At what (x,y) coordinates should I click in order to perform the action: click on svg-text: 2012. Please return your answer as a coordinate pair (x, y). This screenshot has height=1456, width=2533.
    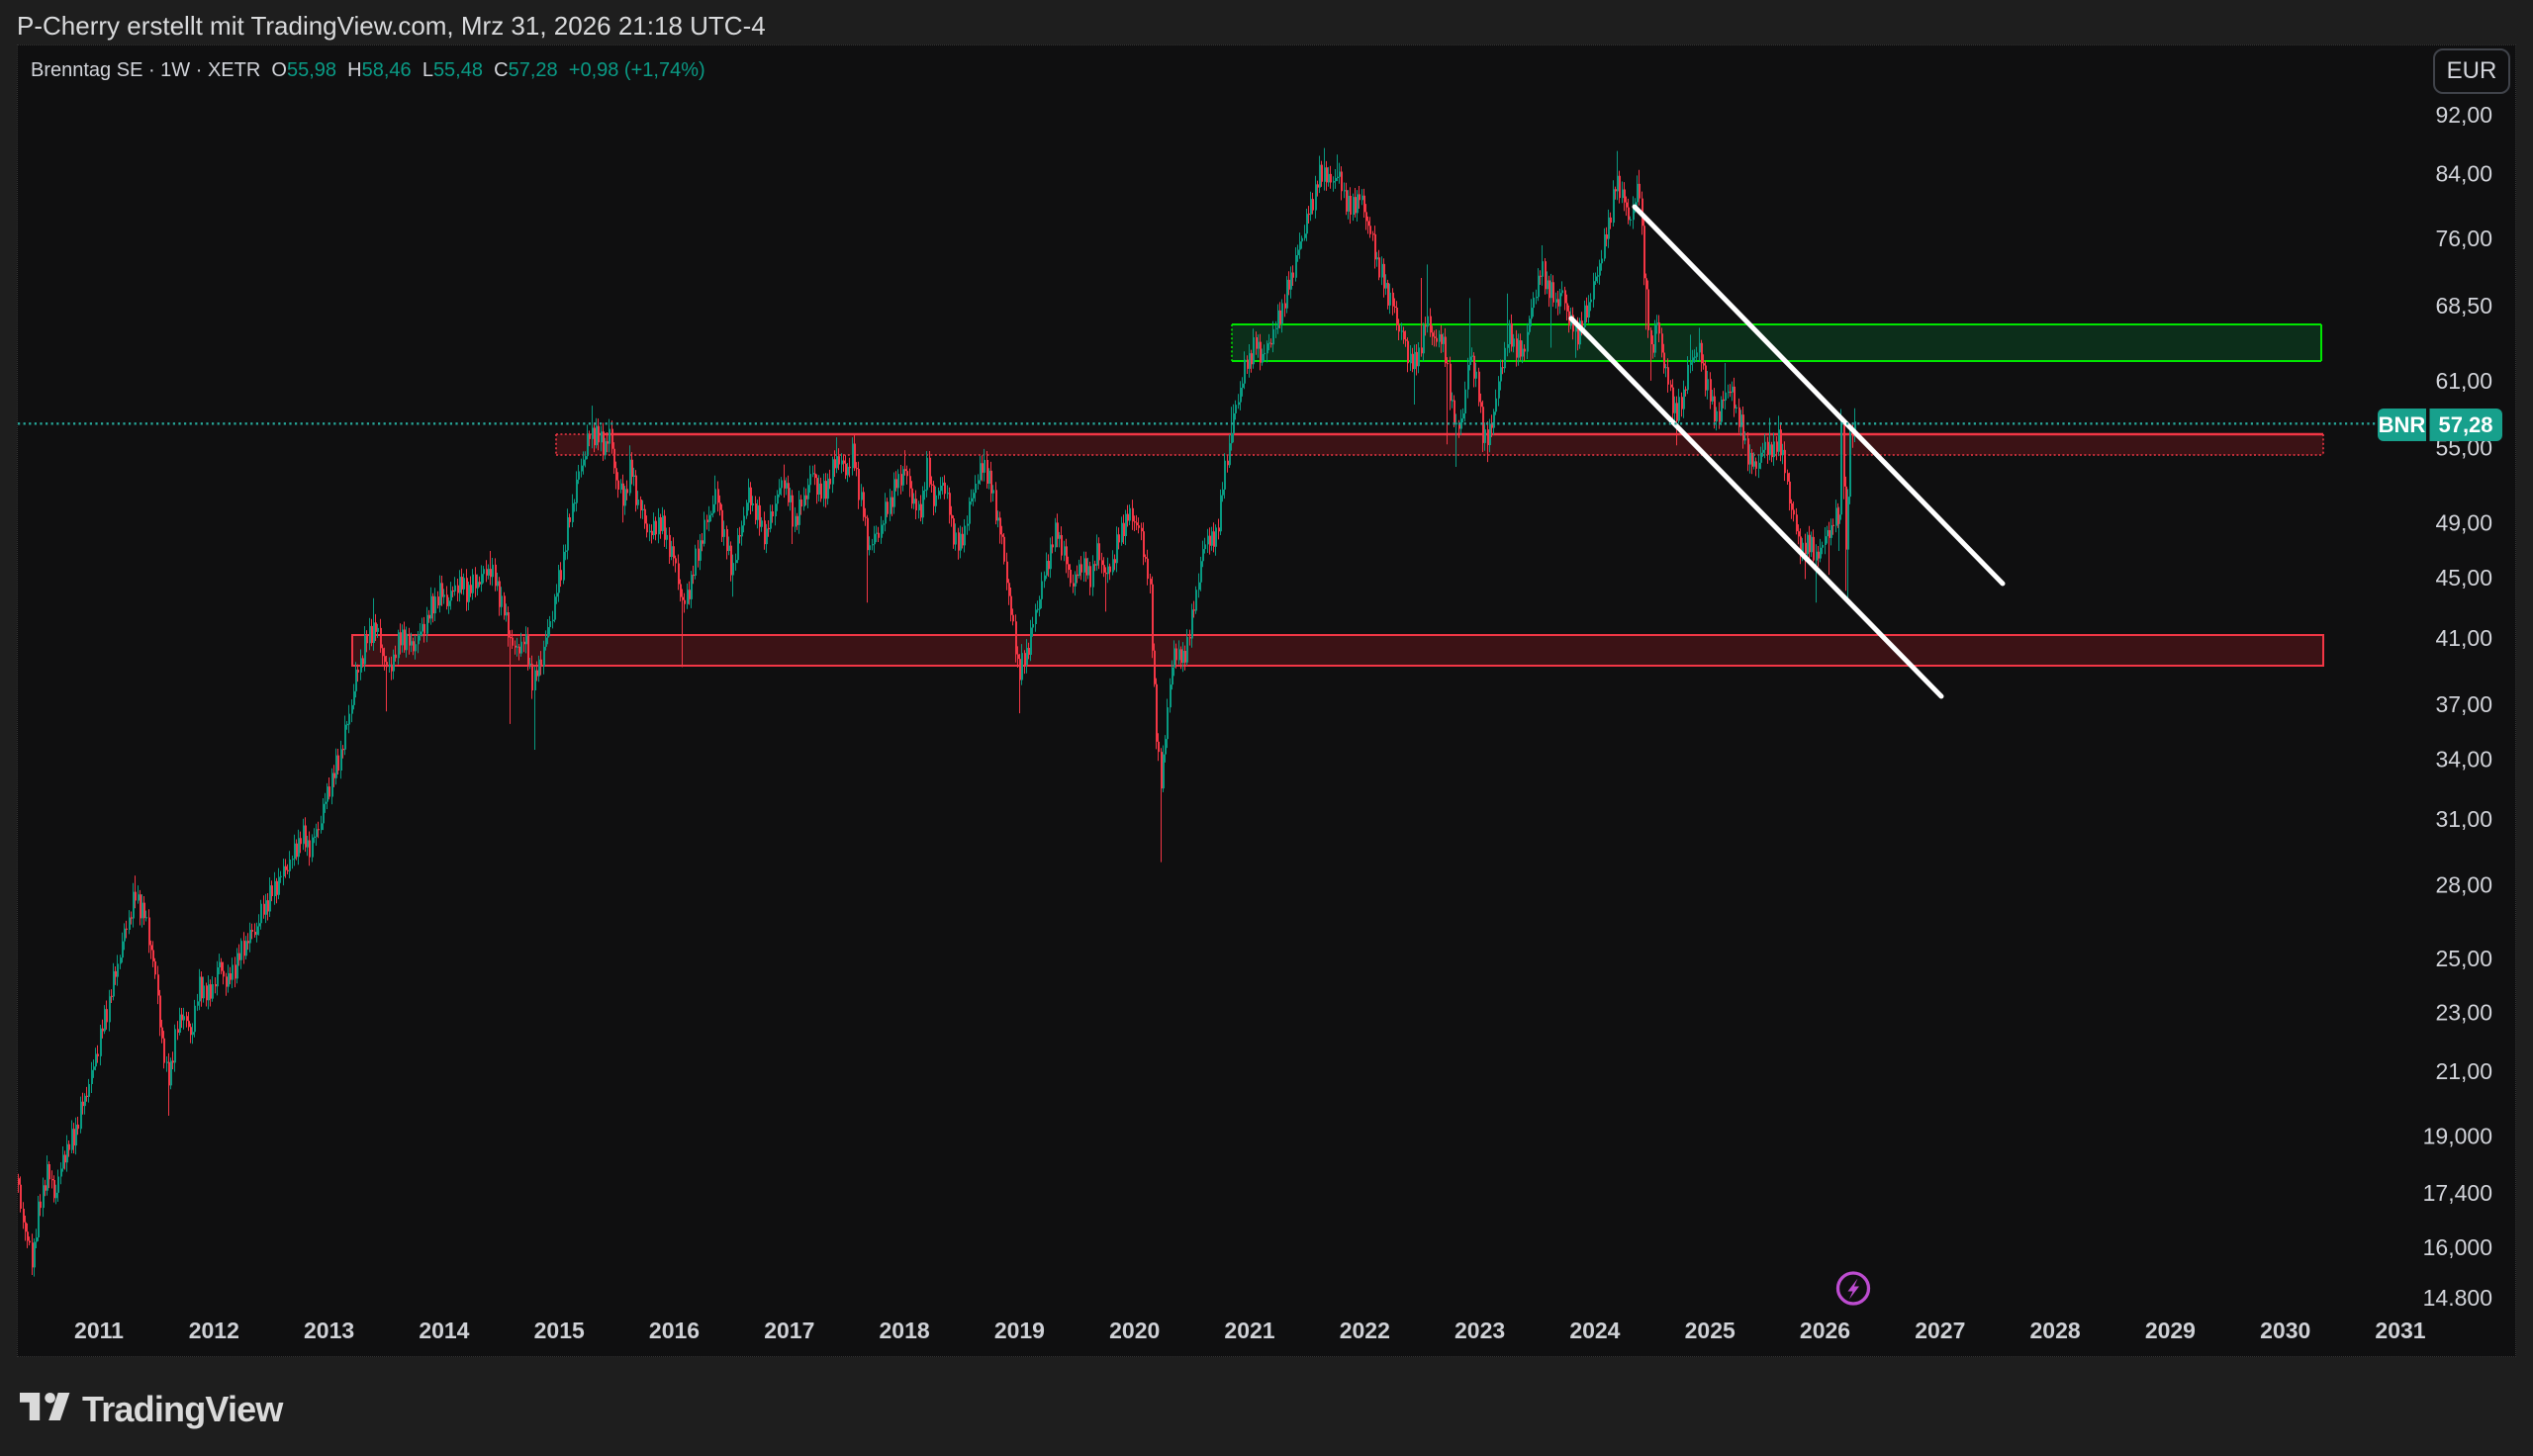
    Looking at the image, I should click on (214, 1330).